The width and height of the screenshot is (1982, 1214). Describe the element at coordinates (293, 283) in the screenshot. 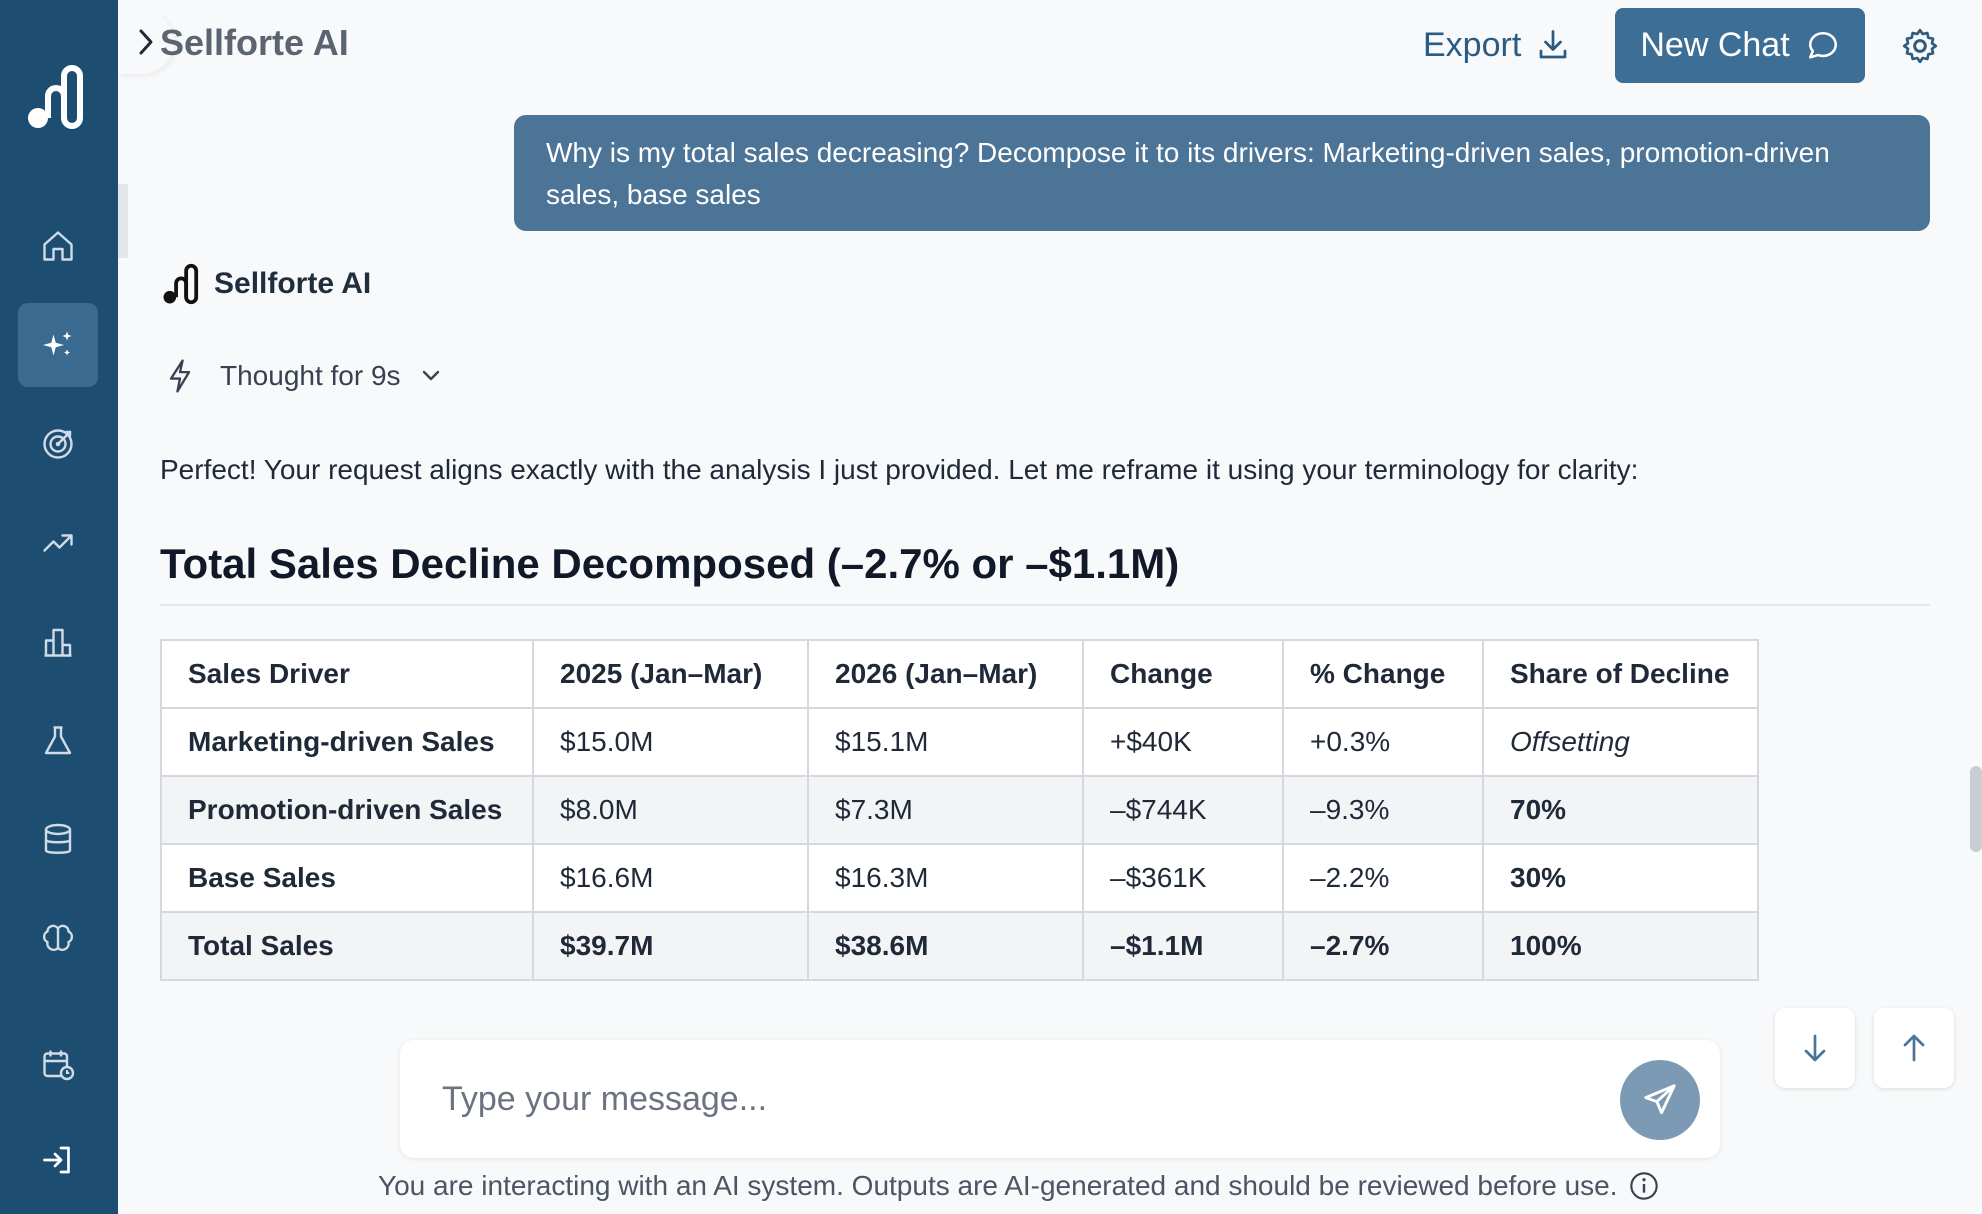

I see `assistant-name: Sellforte AI` at that location.